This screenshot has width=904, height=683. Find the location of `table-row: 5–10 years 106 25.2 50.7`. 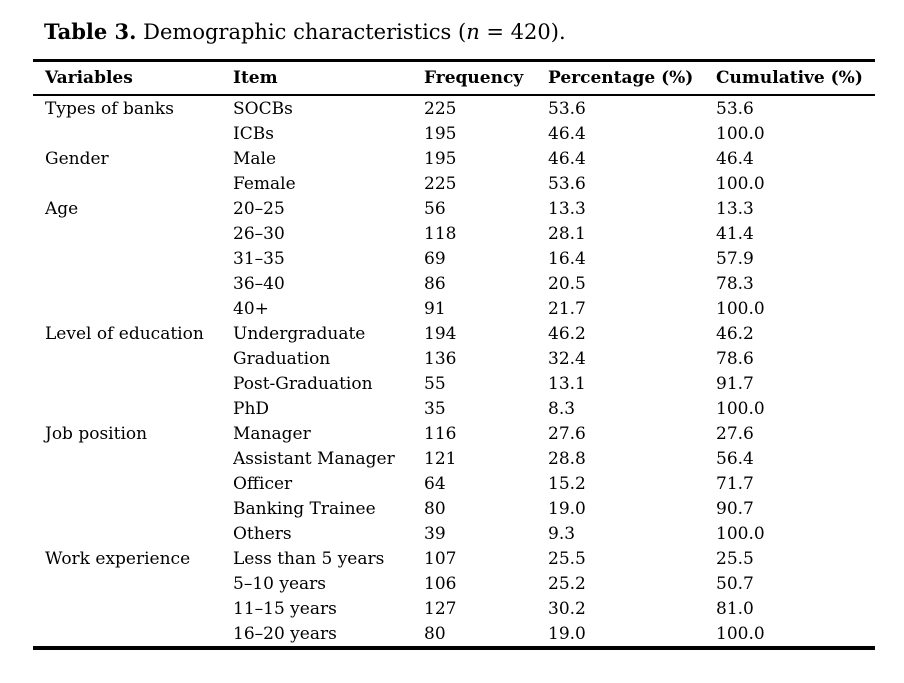

table-row: 5–10 years 106 25.2 50.7 is located at coordinates (454, 583).